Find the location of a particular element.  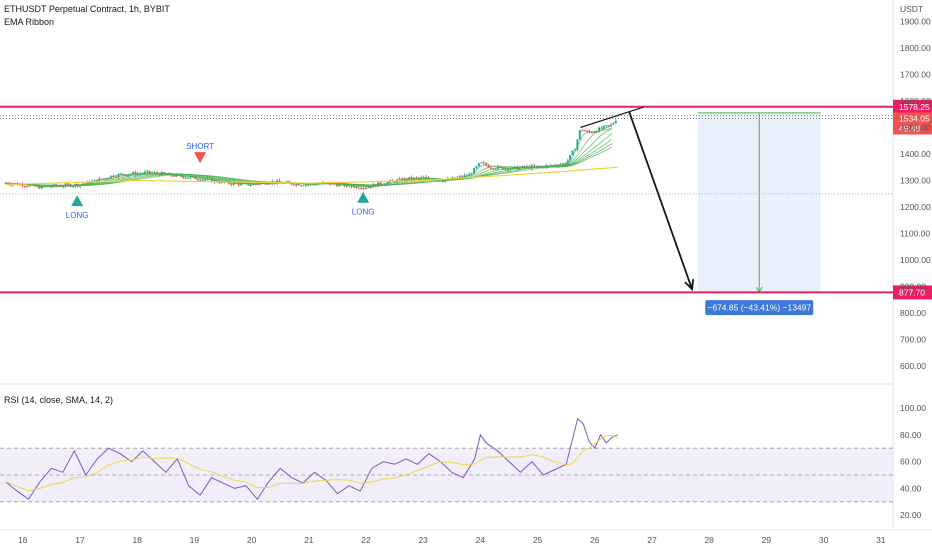

time-tick-label: 29 is located at coordinates (767, 540).